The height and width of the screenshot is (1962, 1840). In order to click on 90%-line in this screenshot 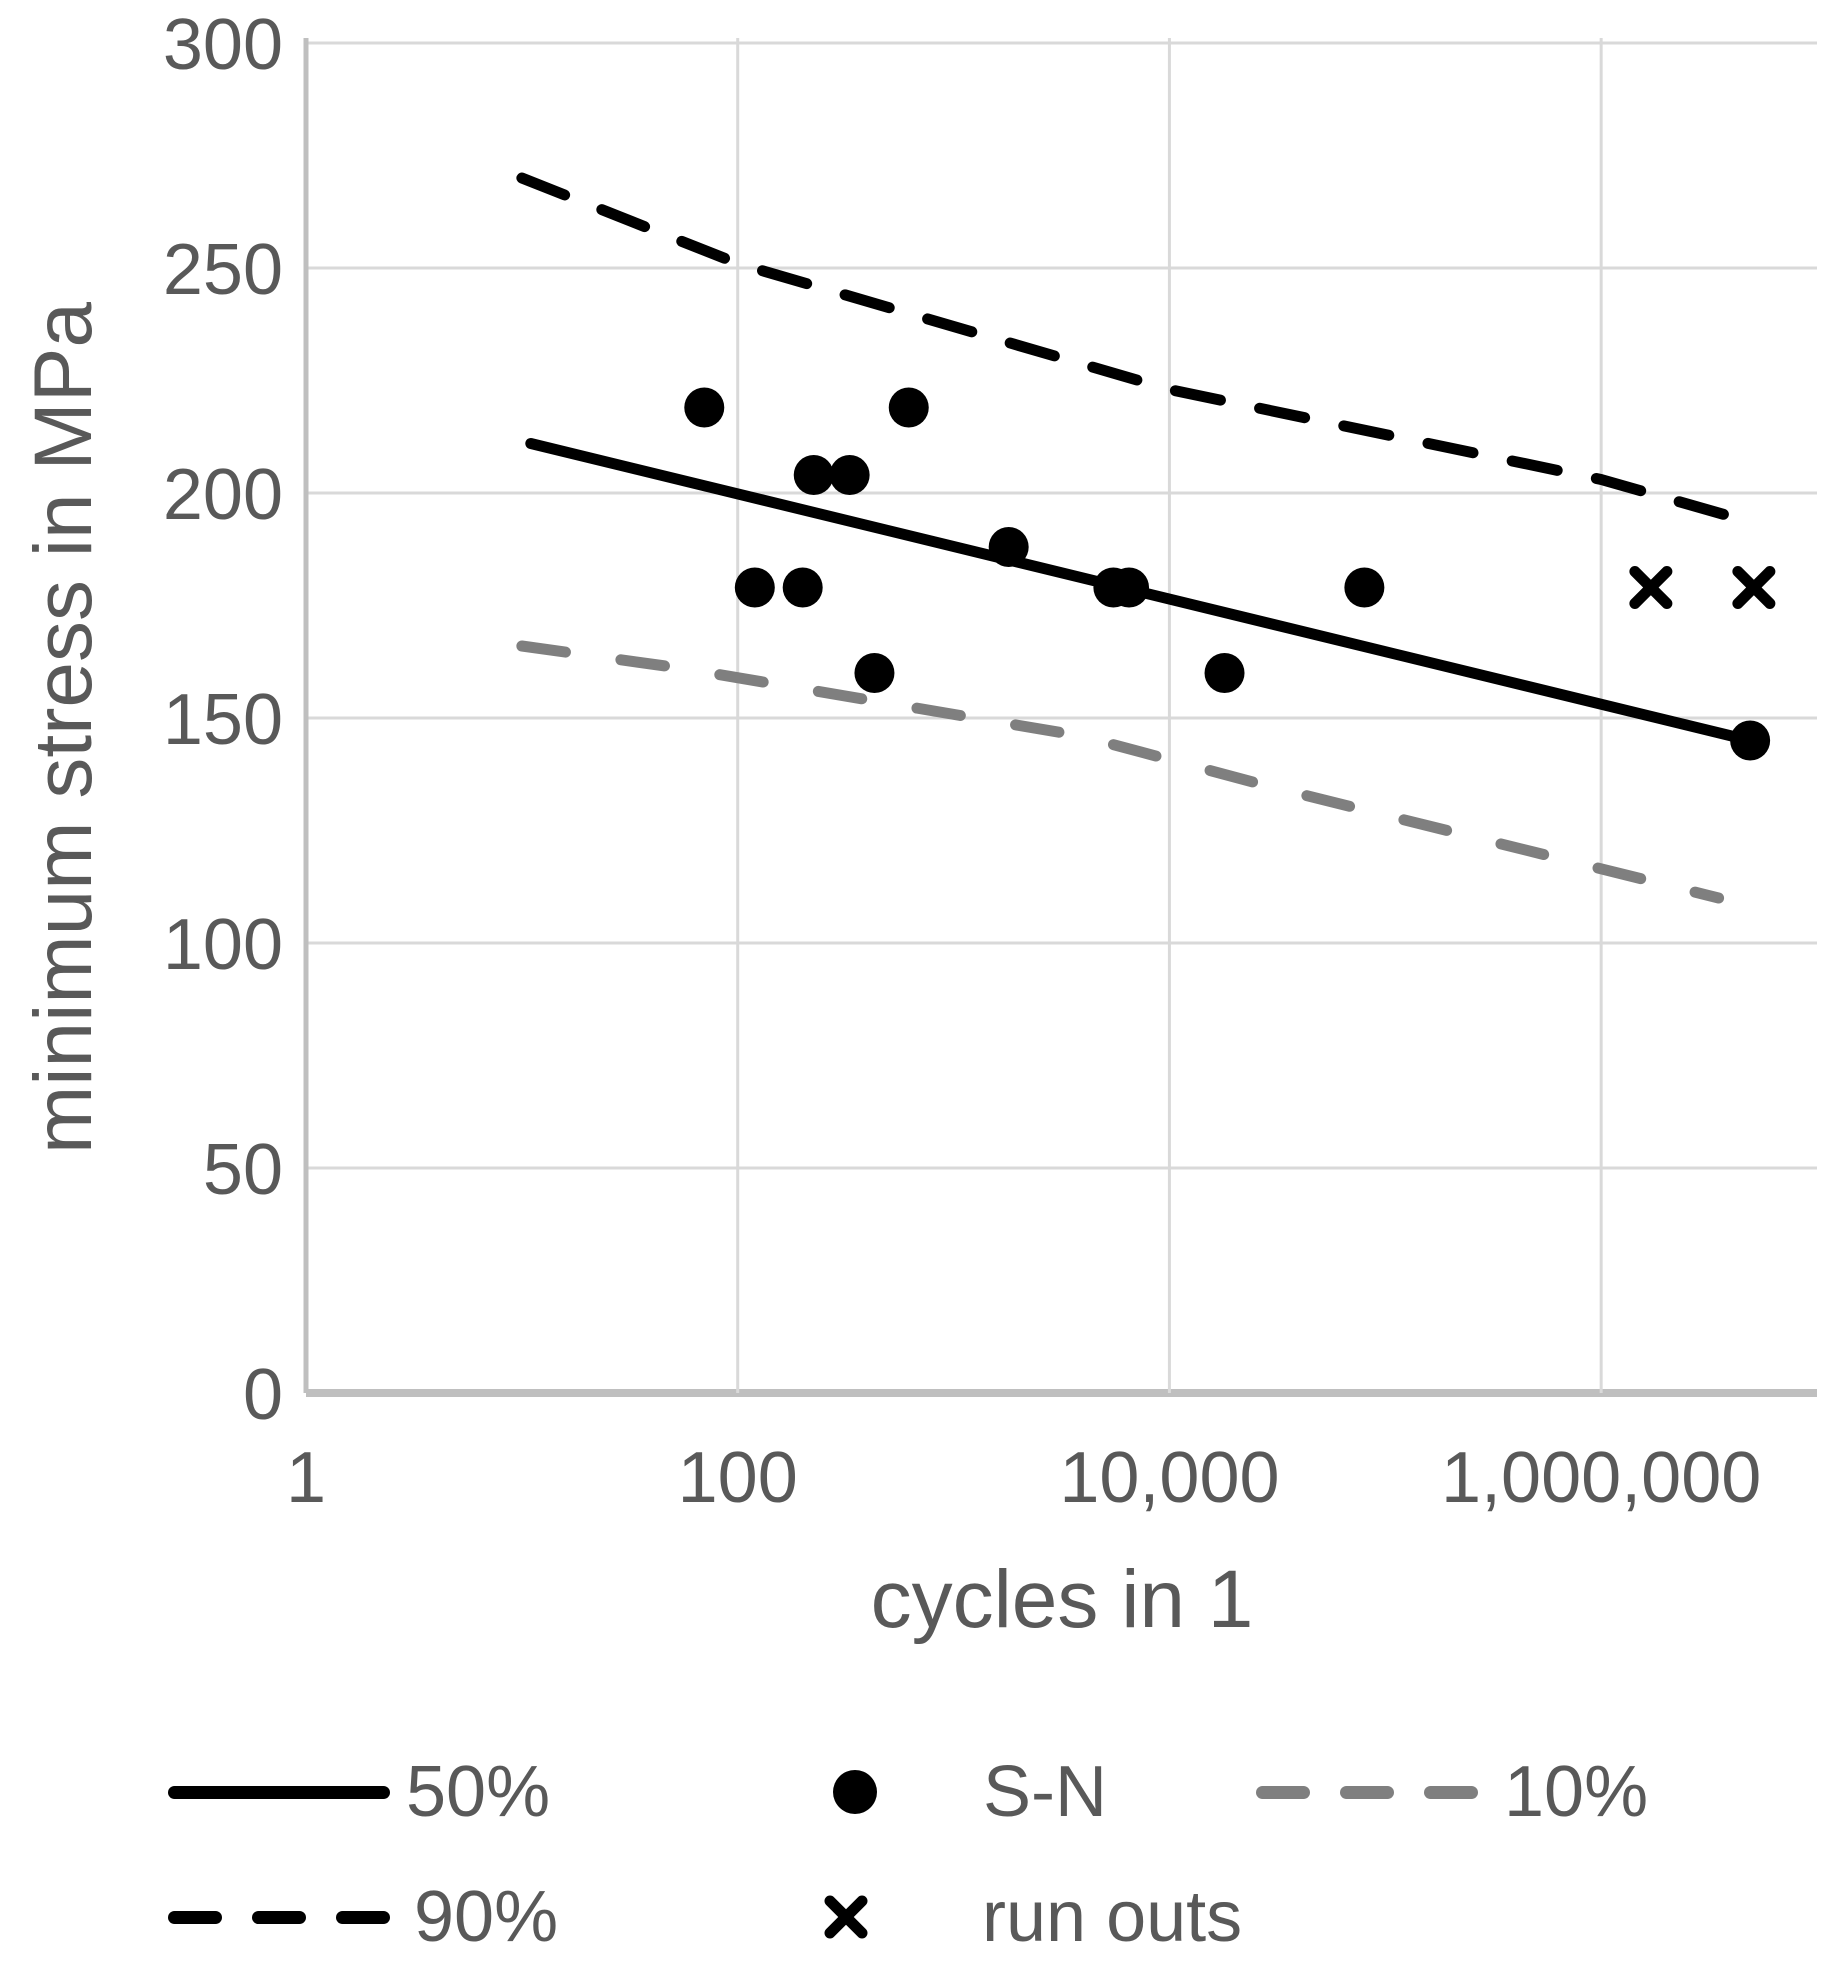, I will do `click(1140, 351)`.